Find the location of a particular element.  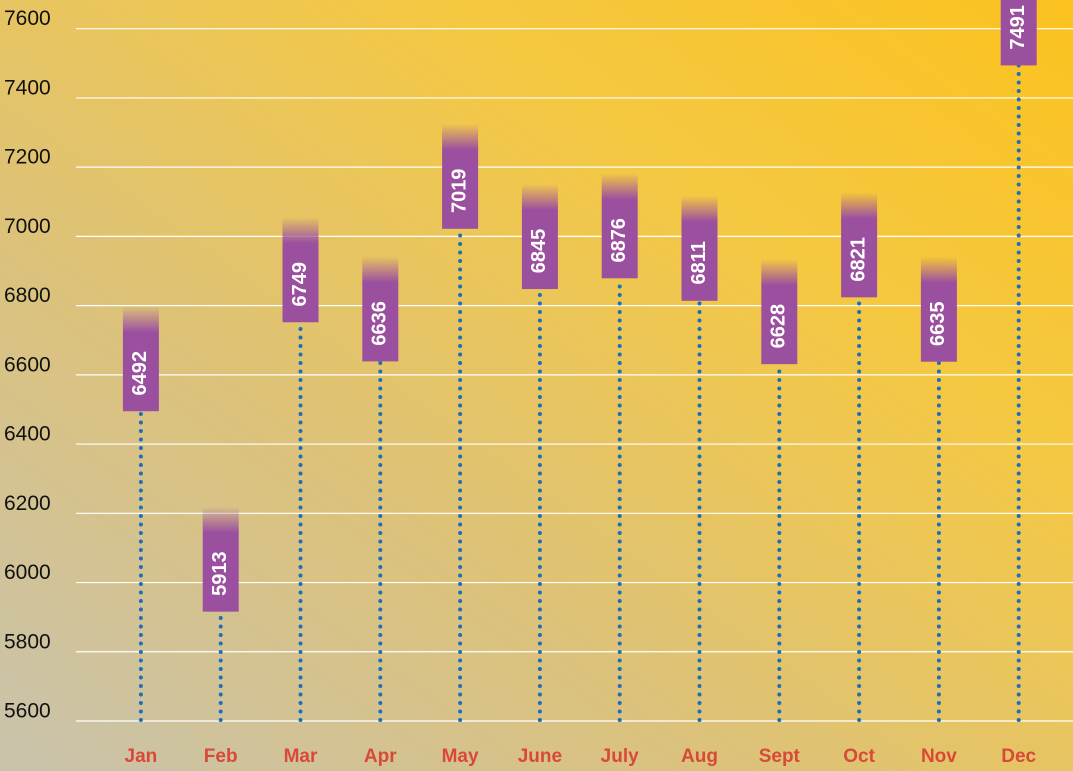

x-tick-label: Mar is located at coordinates (301, 756).